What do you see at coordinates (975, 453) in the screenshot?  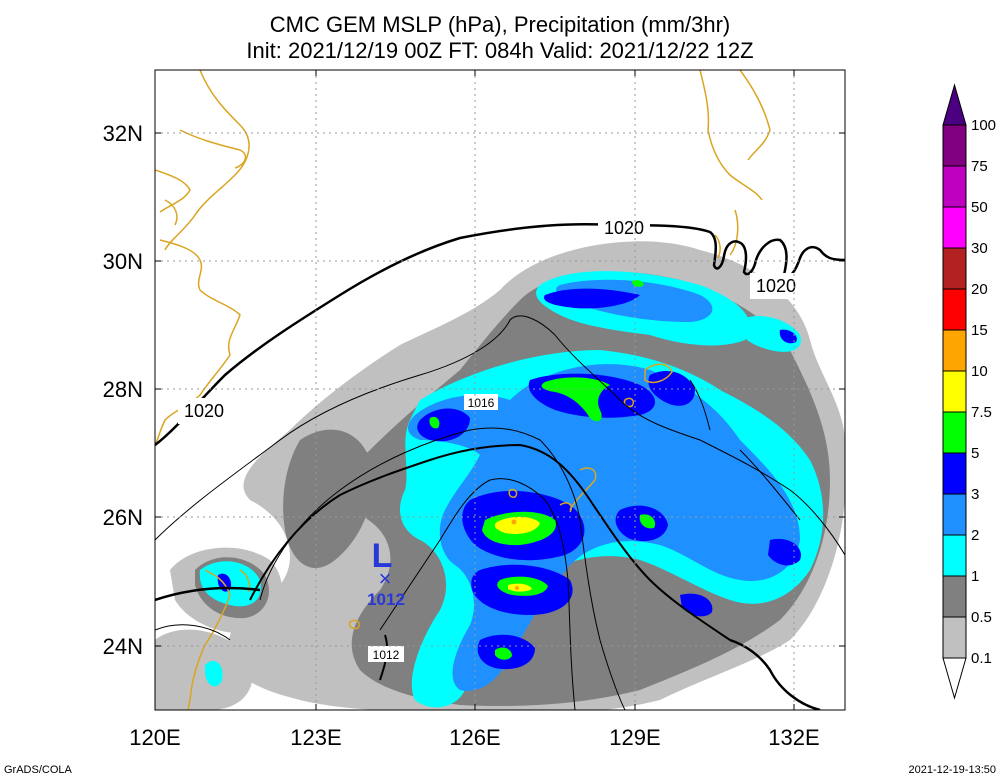 I see `colorbar-label: 5` at bounding box center [975, 453].